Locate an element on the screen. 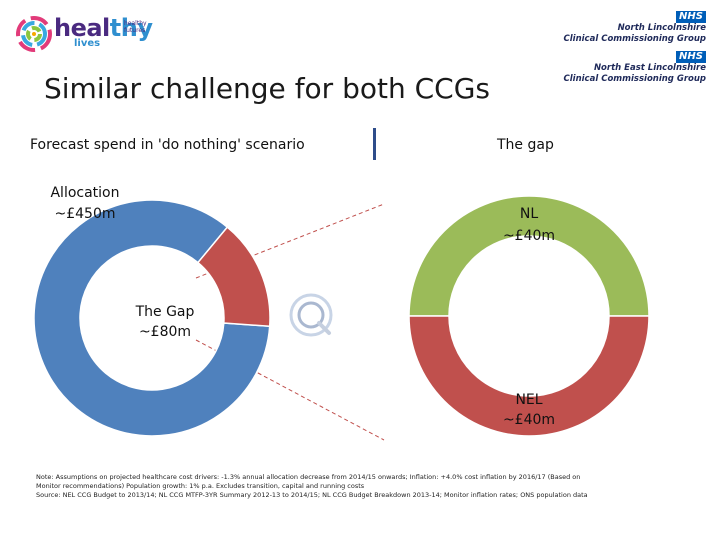 Image resolution: width=720 pixels, height=540 pixels. left-donut-chart is located at coordinates (152, 318).